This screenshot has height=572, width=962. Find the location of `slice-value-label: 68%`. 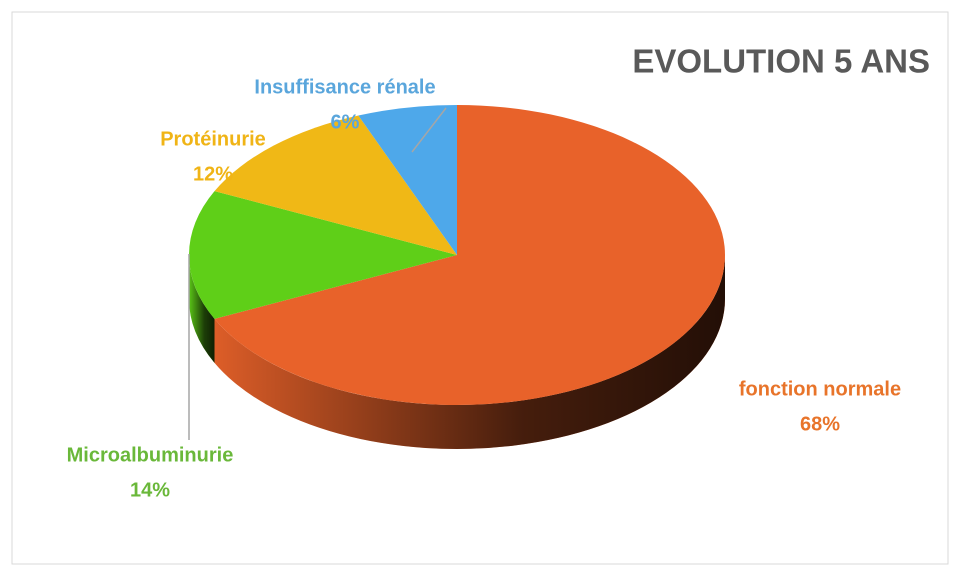

slice-value-label: 68% is located at coordinates (820, 424).